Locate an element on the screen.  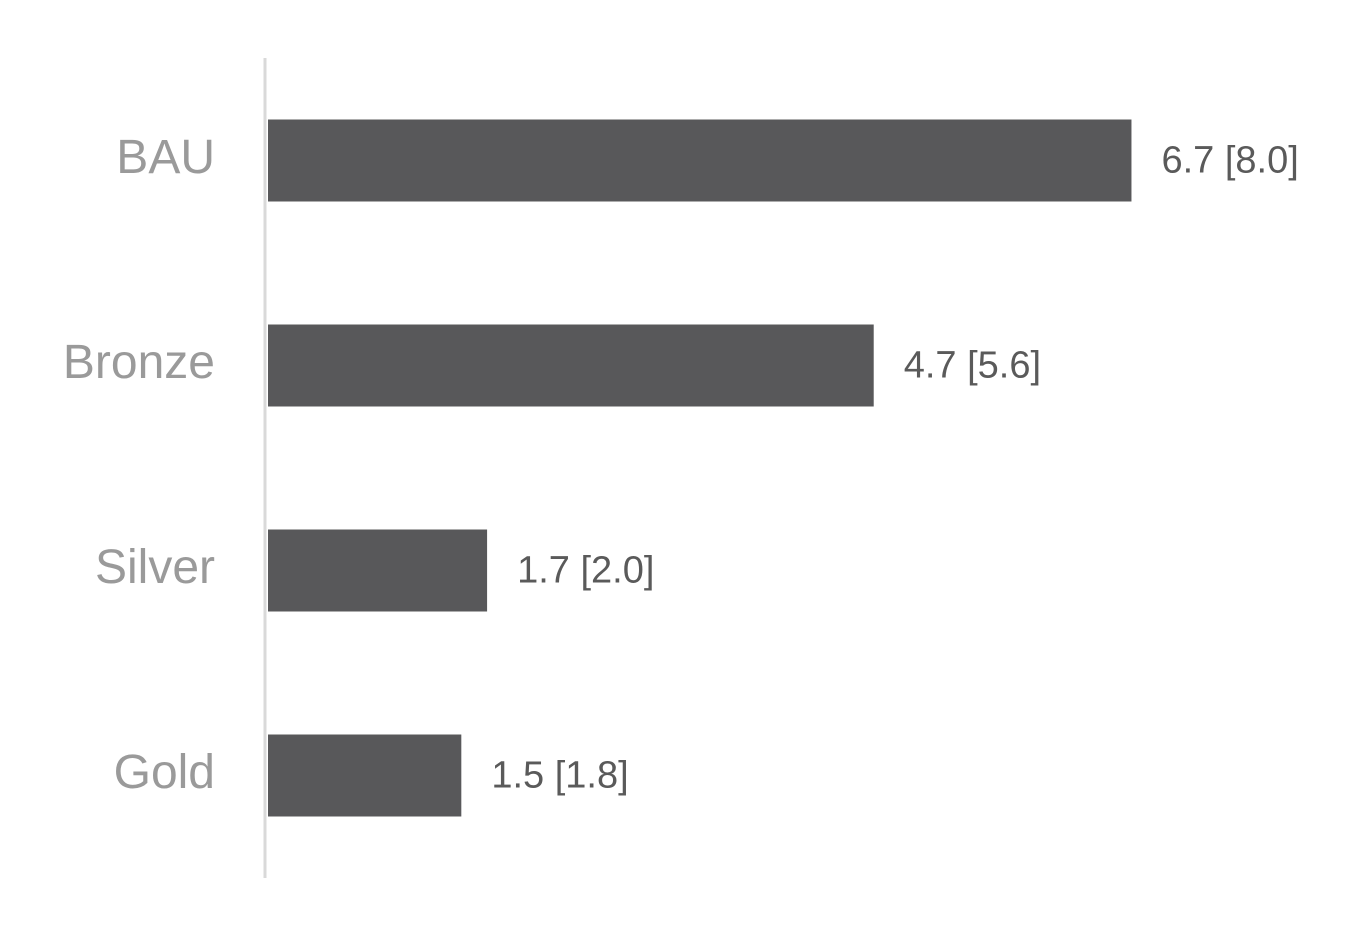
value-label: 1.5 [1.8] is located at coordinates (559, 776).